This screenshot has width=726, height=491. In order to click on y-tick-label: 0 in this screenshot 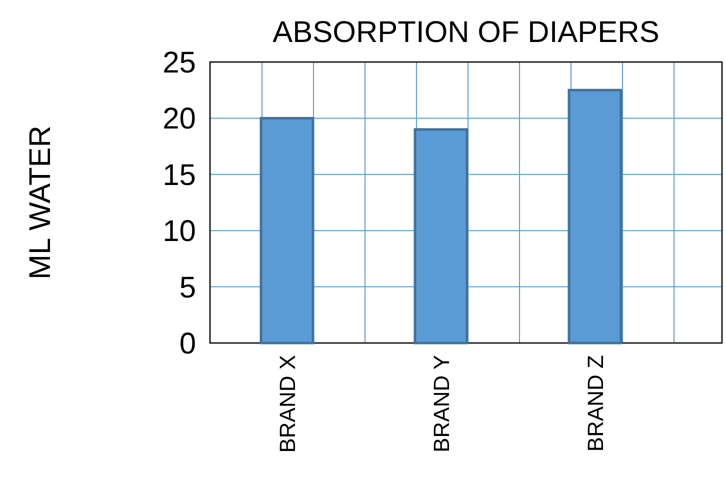, I will do `click(187, 344)`.